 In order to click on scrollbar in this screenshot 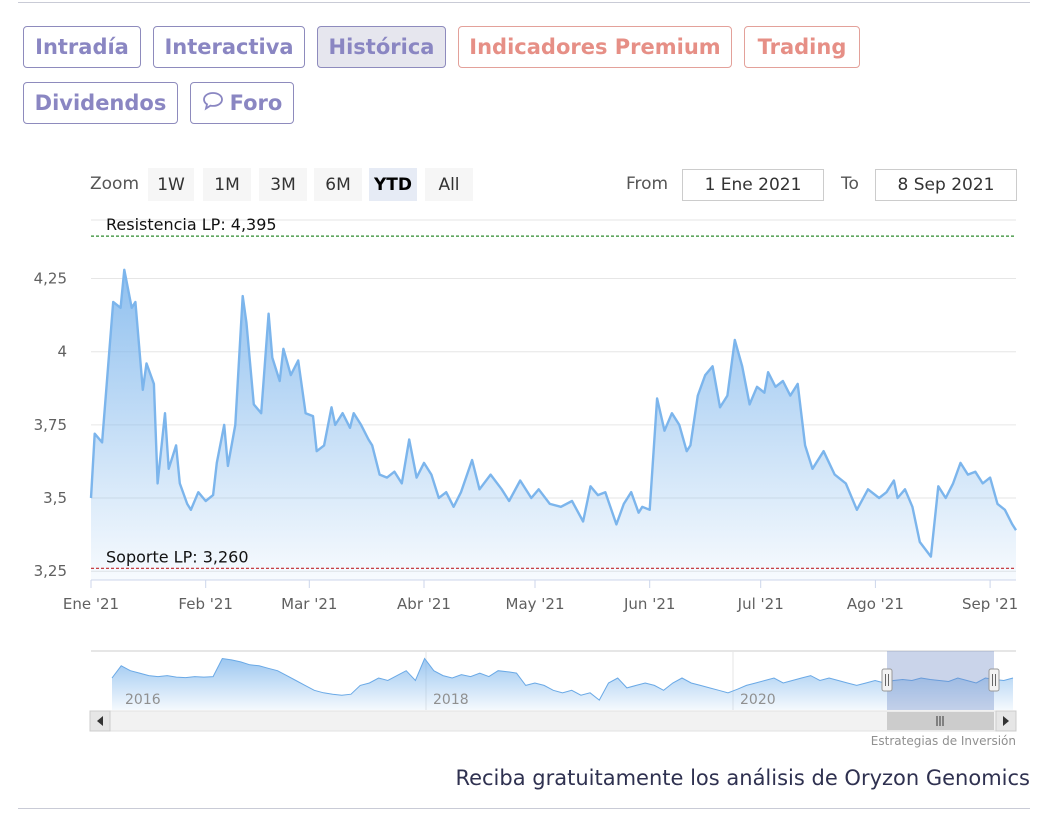, I will do `click(553, 721)`.